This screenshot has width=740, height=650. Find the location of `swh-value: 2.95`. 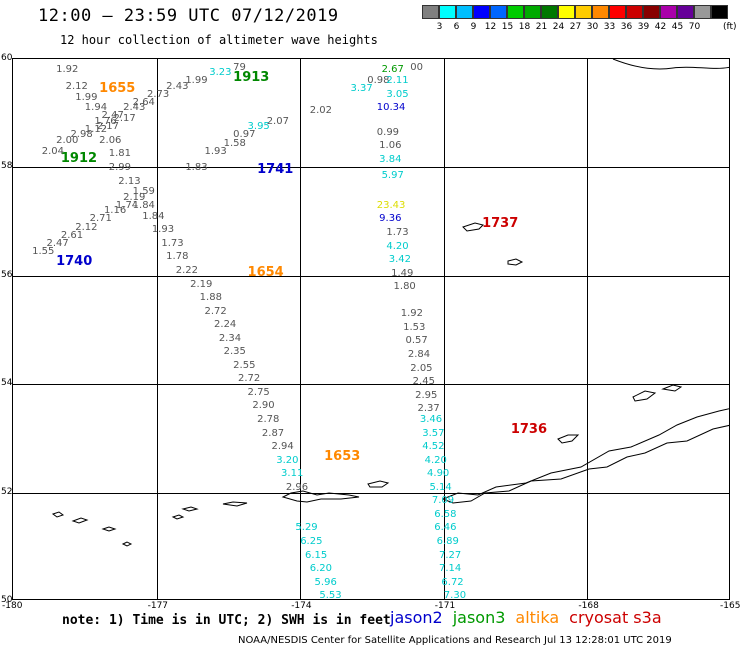

swh-value: 2.95 is located at coordinates (426, 395).